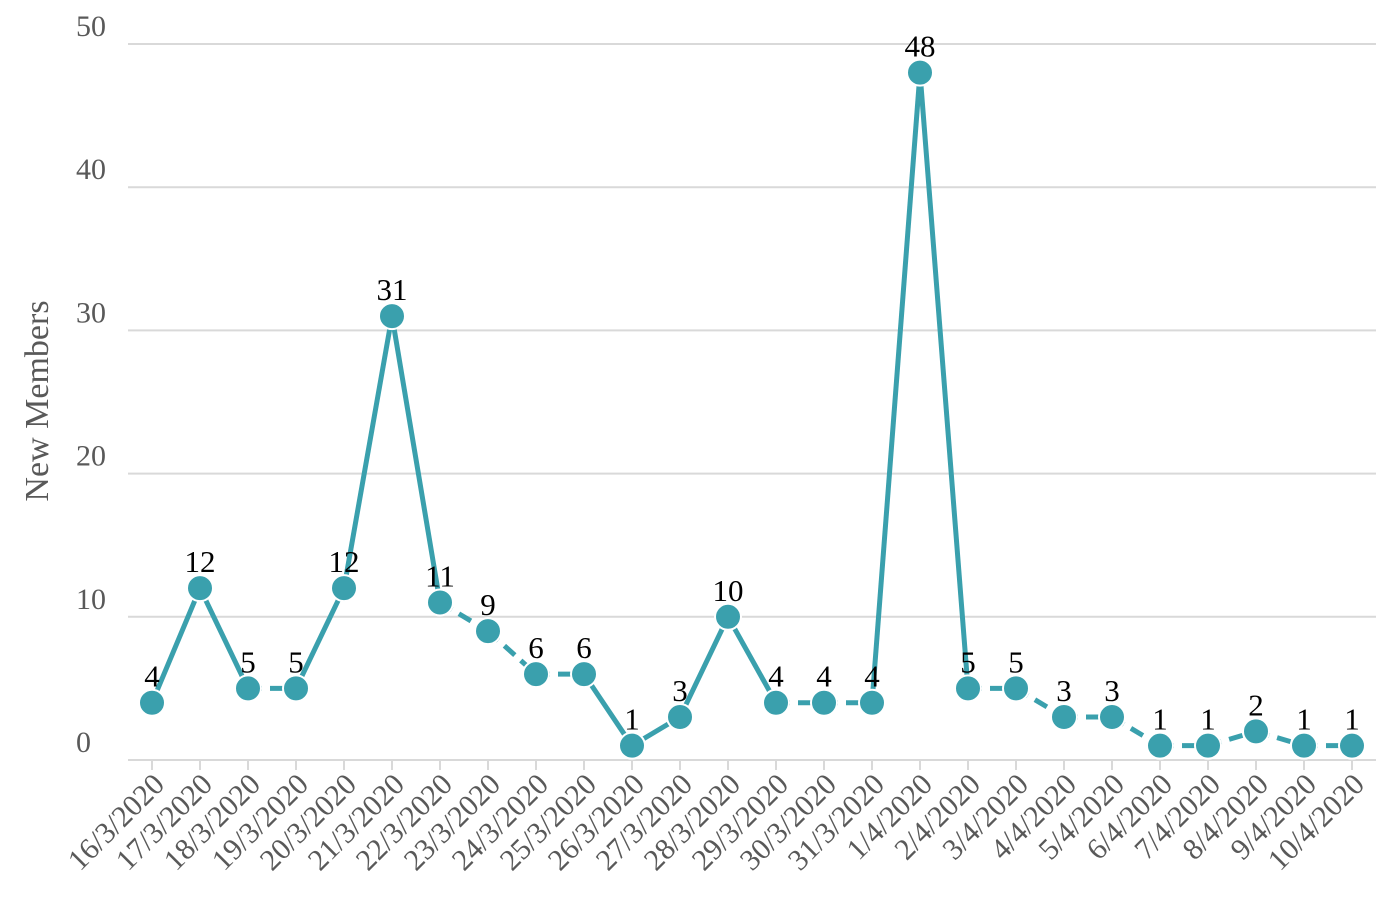 The width and height of the screenshot is (1376, 912). What do you see at coordinates (392, 289) in the screenshot?
I see `data-label: 31` at bounding box center [392, 289].